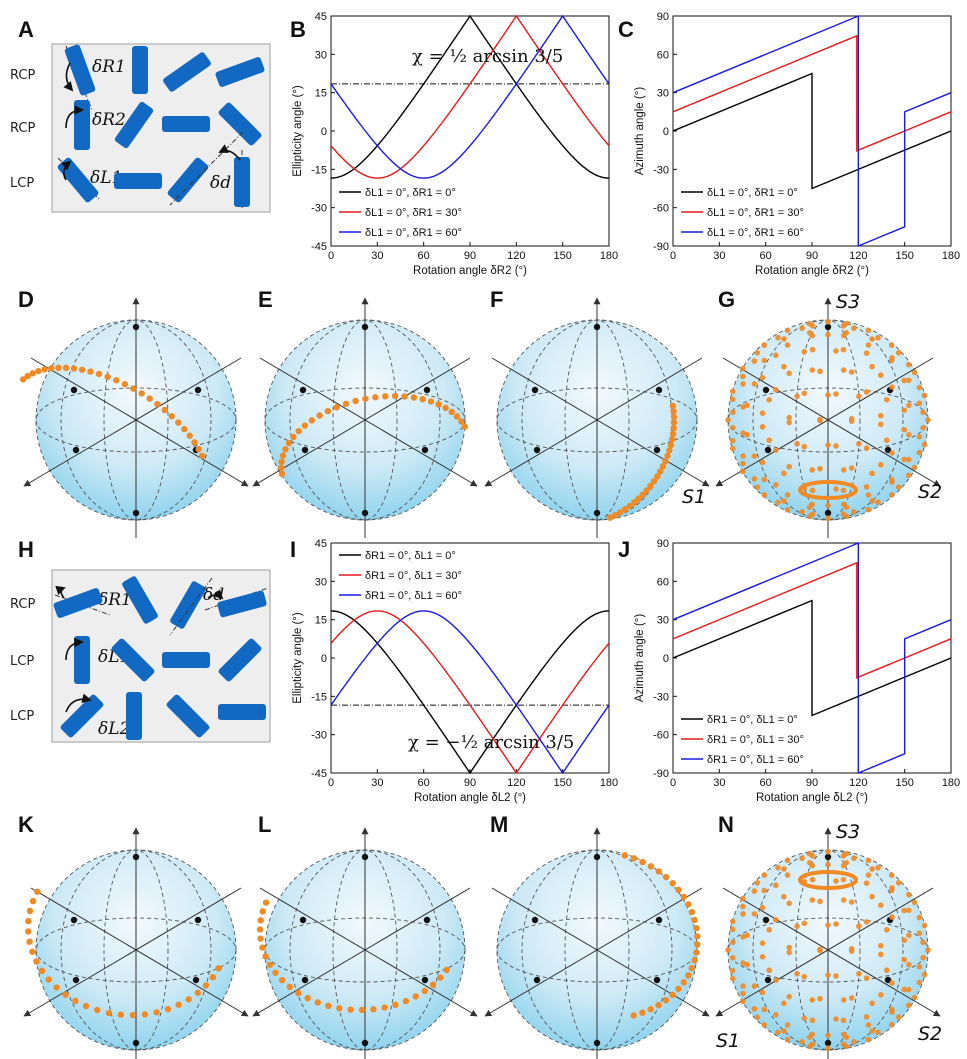 The height and width of the screenshot is (1059, 967). What do you see at coordinates (264, 824) in the screenshot?
I see `panel-letter-l: L` at bounding box center [264, 824].